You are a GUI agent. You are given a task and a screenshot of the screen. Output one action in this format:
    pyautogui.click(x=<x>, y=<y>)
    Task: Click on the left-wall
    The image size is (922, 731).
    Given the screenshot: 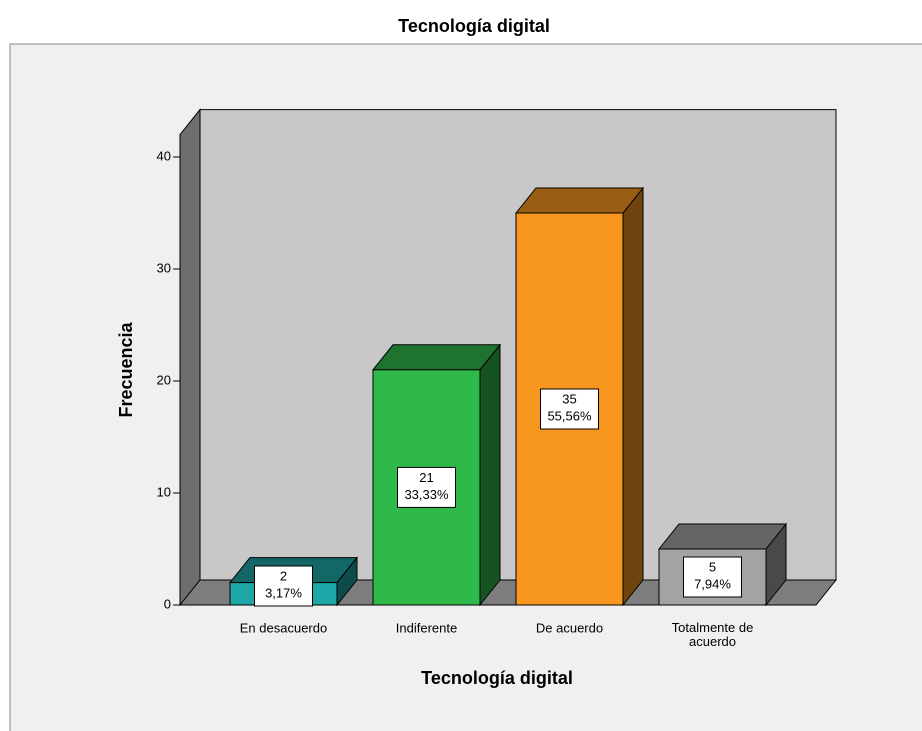 What is the action you would take?
    pyautogui.click(x=190, y=357)
    